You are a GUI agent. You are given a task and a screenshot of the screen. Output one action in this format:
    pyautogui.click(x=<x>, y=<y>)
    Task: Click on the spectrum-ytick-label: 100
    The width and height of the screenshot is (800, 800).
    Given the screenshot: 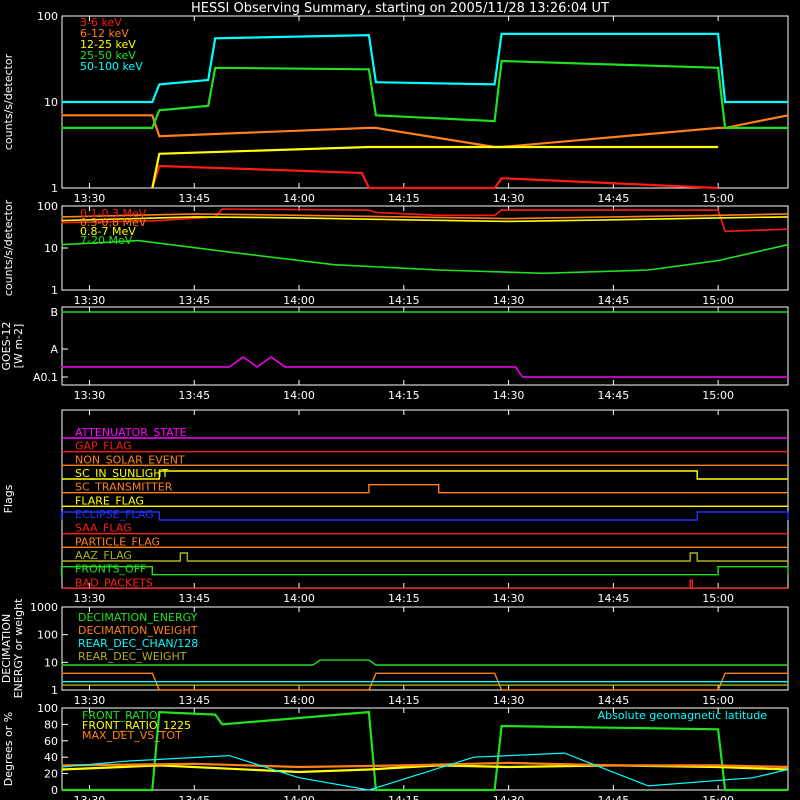 What is the action you would take?
    pyautogui.click(x=47, y=16)
    